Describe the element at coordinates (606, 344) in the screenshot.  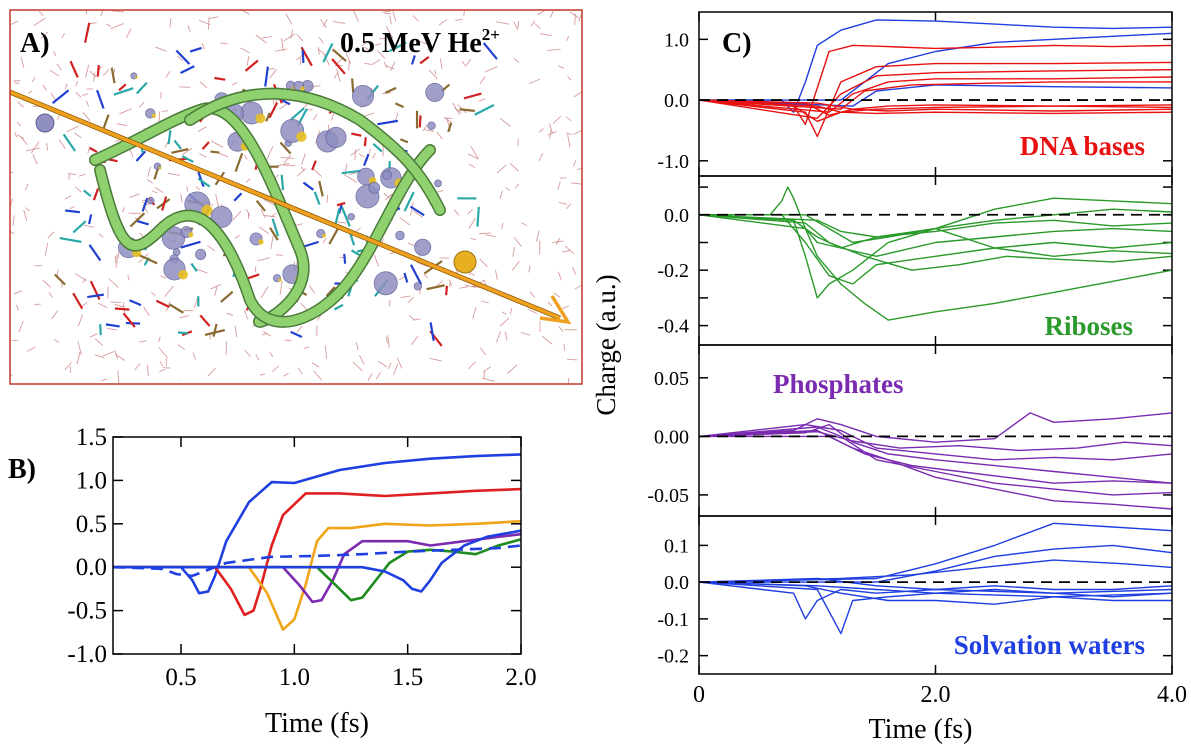
I see `y-axis-label: Charge (a.u.)` at that location.